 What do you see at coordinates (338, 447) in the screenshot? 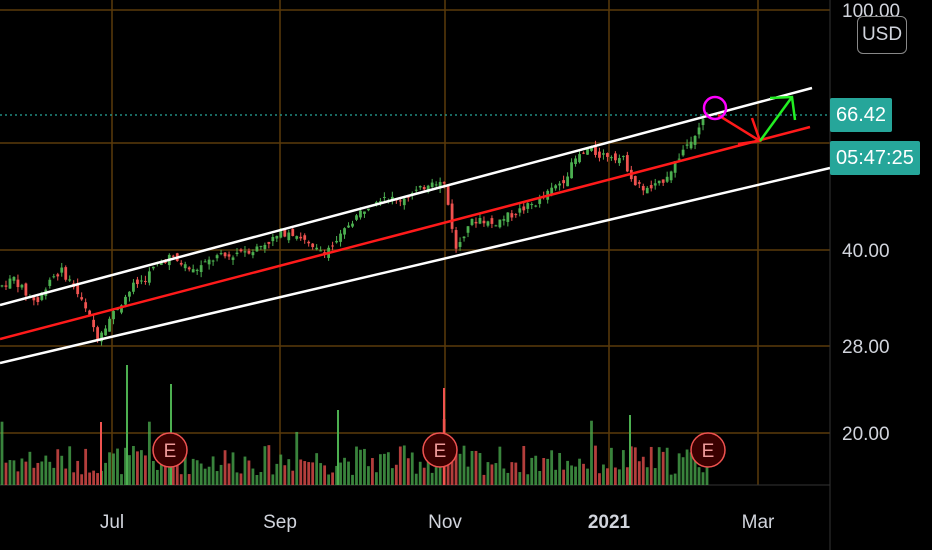
I see `volume-spike` at bounding box center [338, 447].